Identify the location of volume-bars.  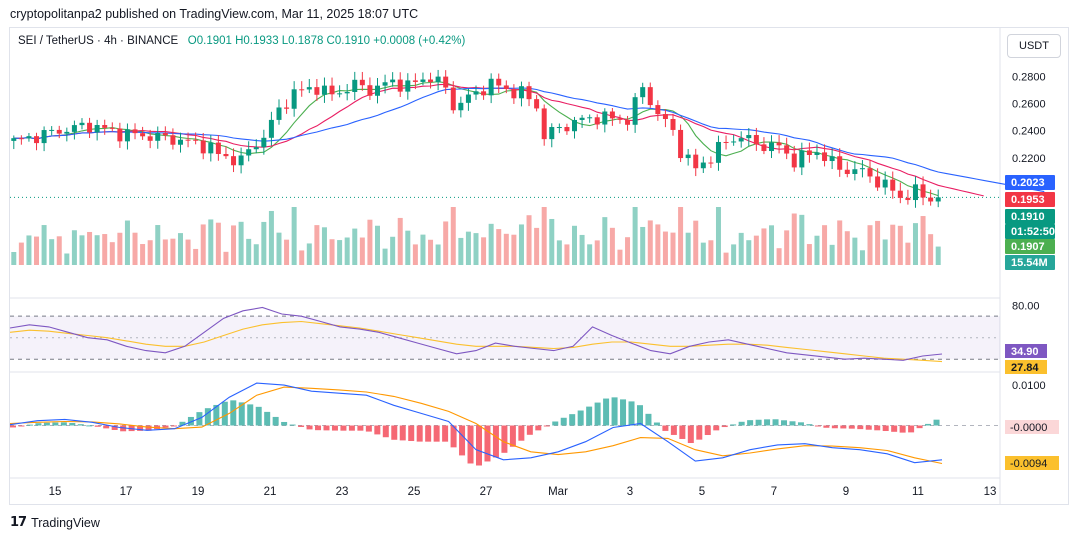
(476, 236).